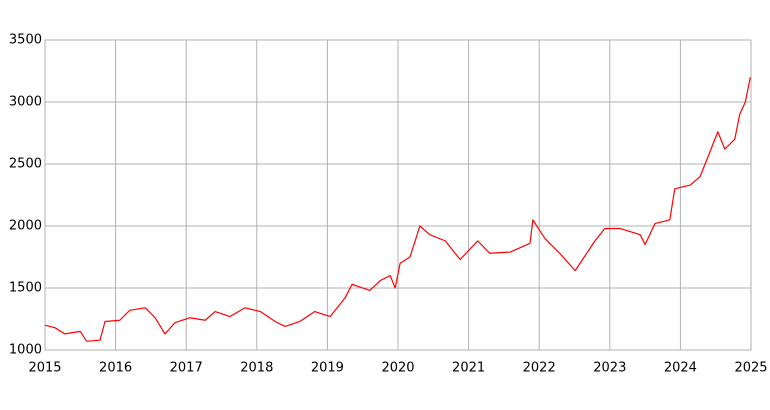 This screenshot has width=770, height=410. Describe the element at coordinates (327, 368) in the screenshot. I see `x-tick-label: 2019` at that location.